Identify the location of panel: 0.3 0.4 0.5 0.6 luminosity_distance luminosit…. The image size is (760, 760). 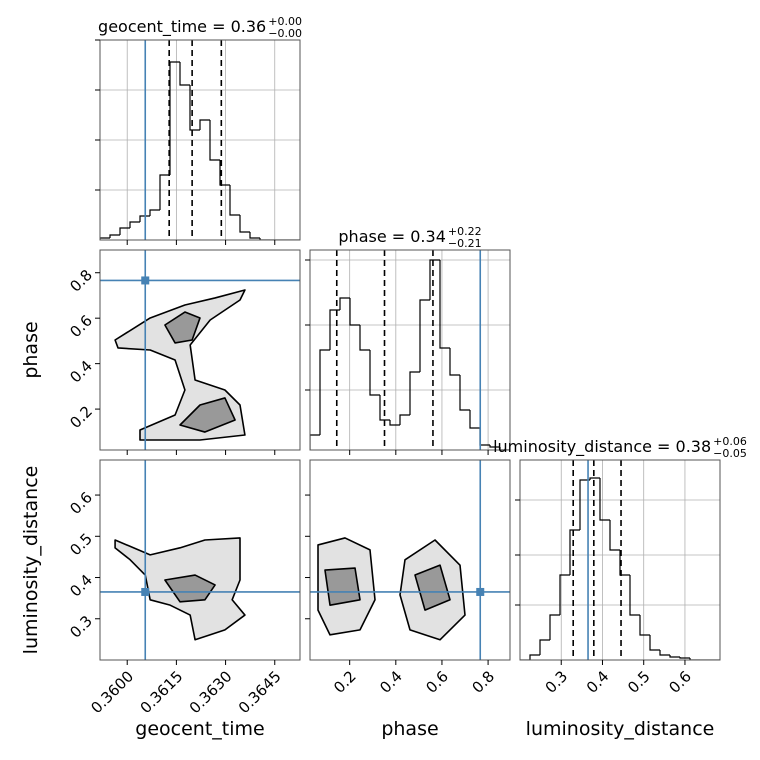
(620, 587).